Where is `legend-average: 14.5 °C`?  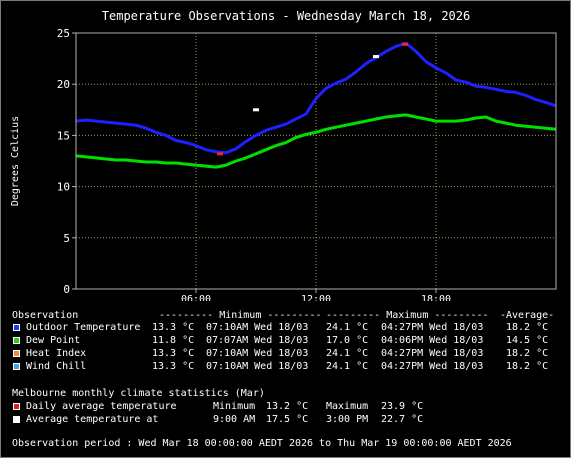 legend-average: 14.5 °C is located at coordinates (527, 340).